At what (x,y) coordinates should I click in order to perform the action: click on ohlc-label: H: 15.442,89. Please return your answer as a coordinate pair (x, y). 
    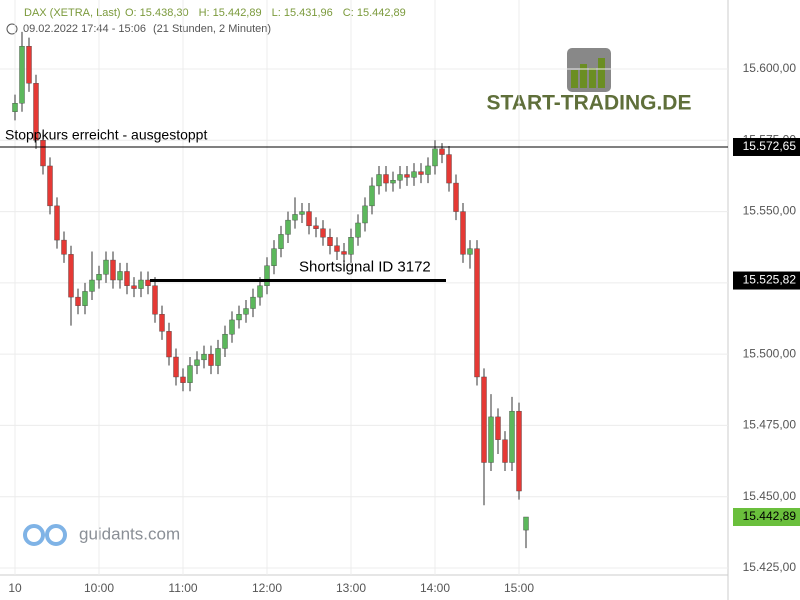
    Looking at the image, I should click on (230, 13).